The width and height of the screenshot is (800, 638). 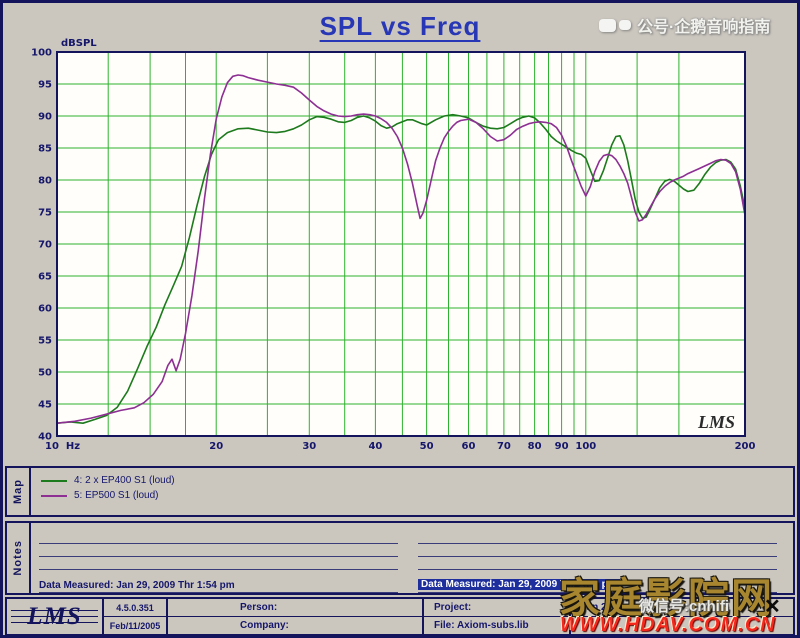 I want to click on legend-label: 4: 2 x EP400 S1 (loud), so click(x=124, y=480).